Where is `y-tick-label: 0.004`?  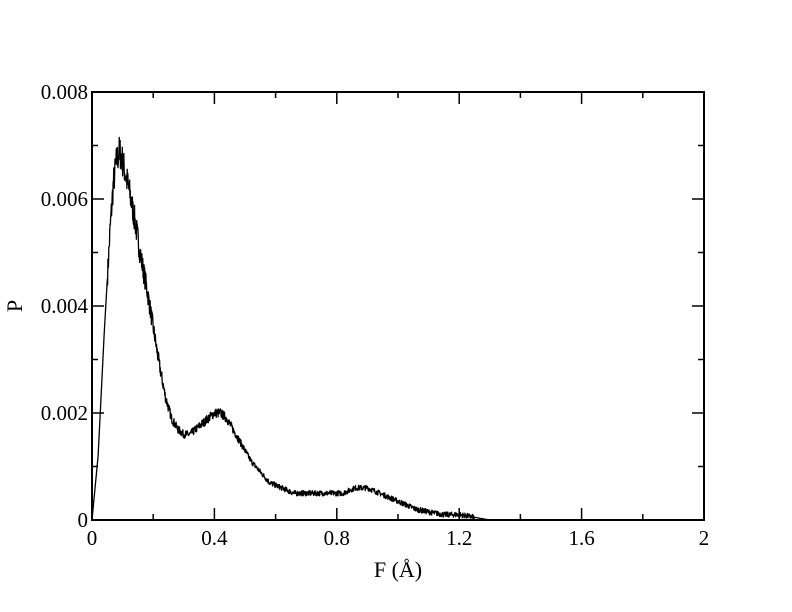 y-tick-label: 0.004 is located at coordinates (65, 306).